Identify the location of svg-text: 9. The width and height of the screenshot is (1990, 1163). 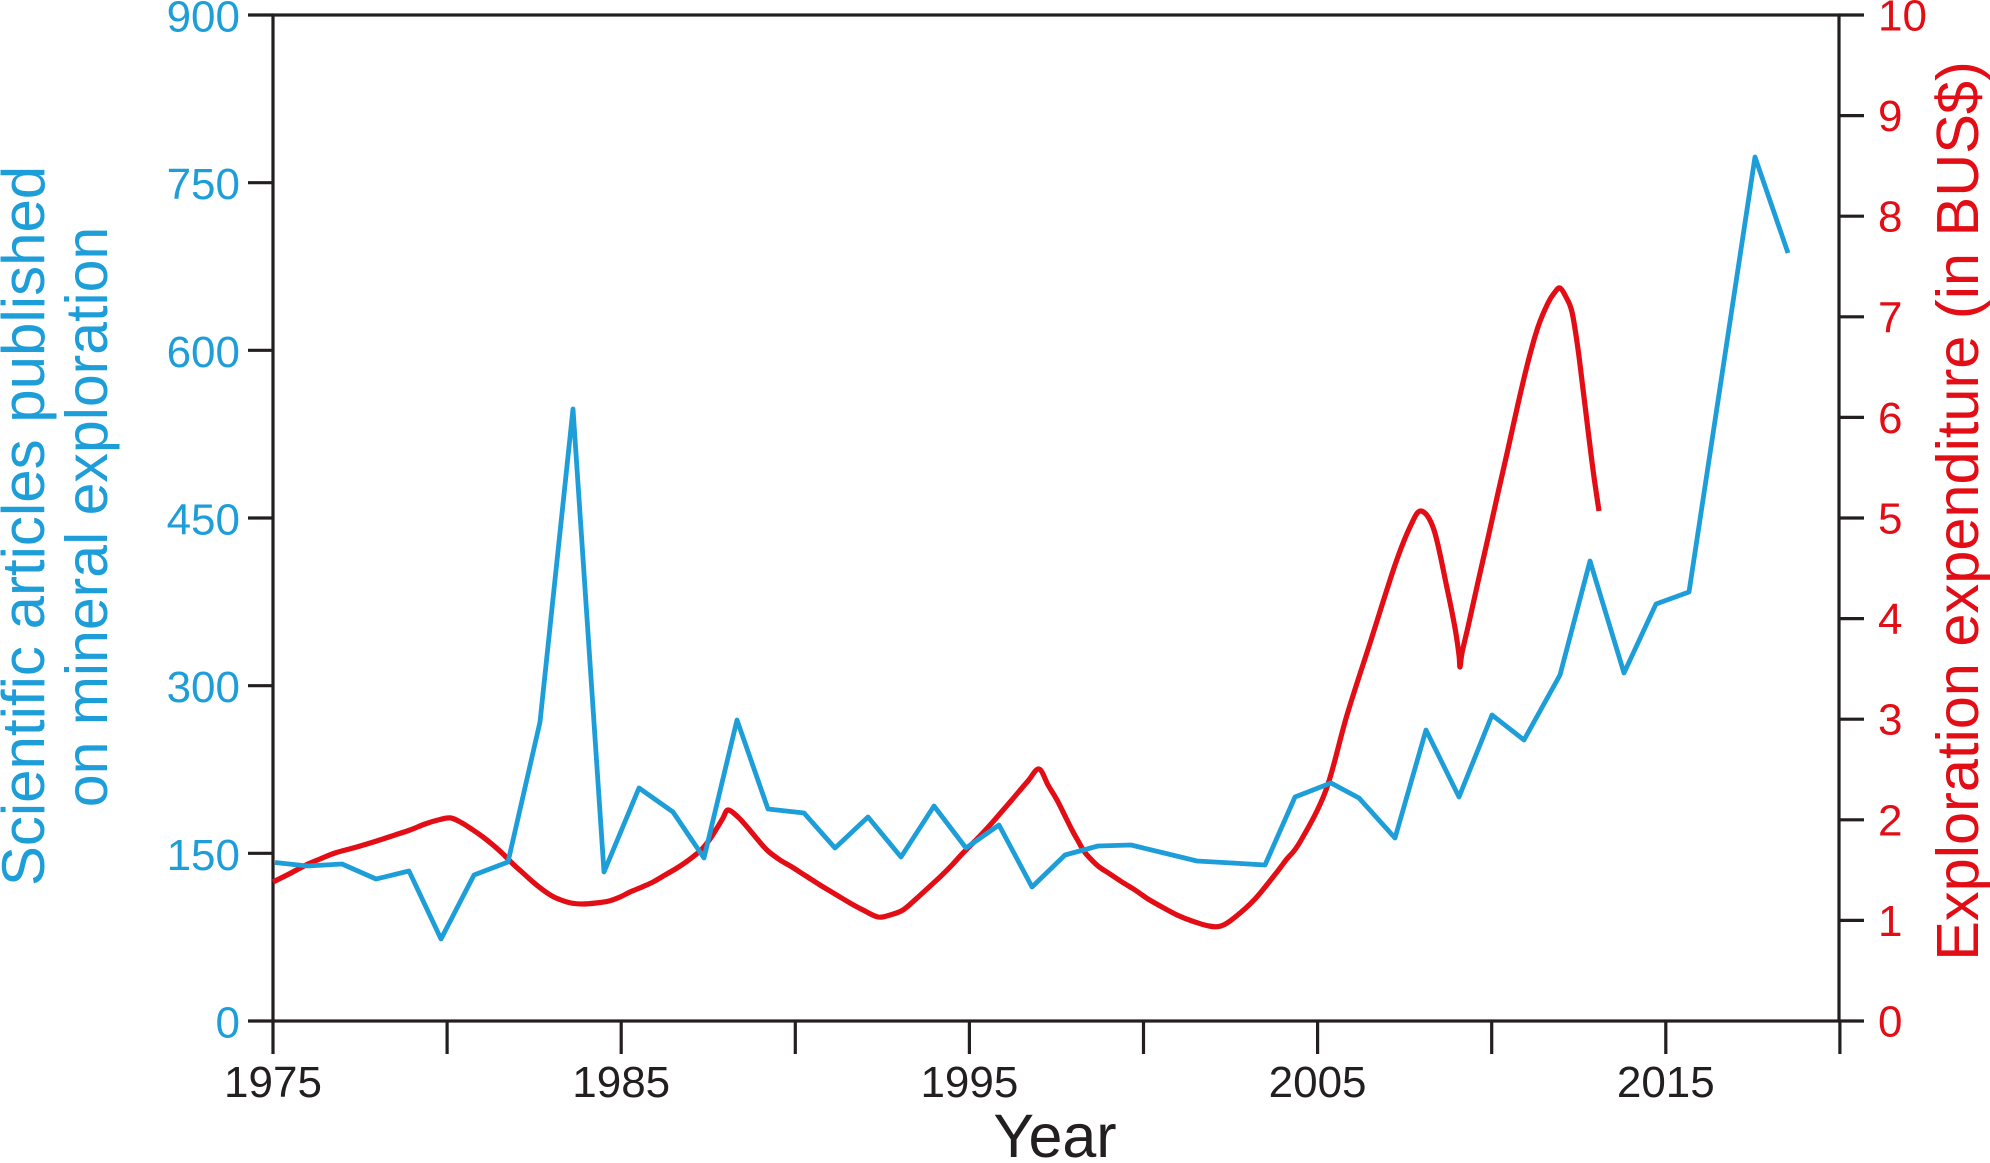
(1890, 116).